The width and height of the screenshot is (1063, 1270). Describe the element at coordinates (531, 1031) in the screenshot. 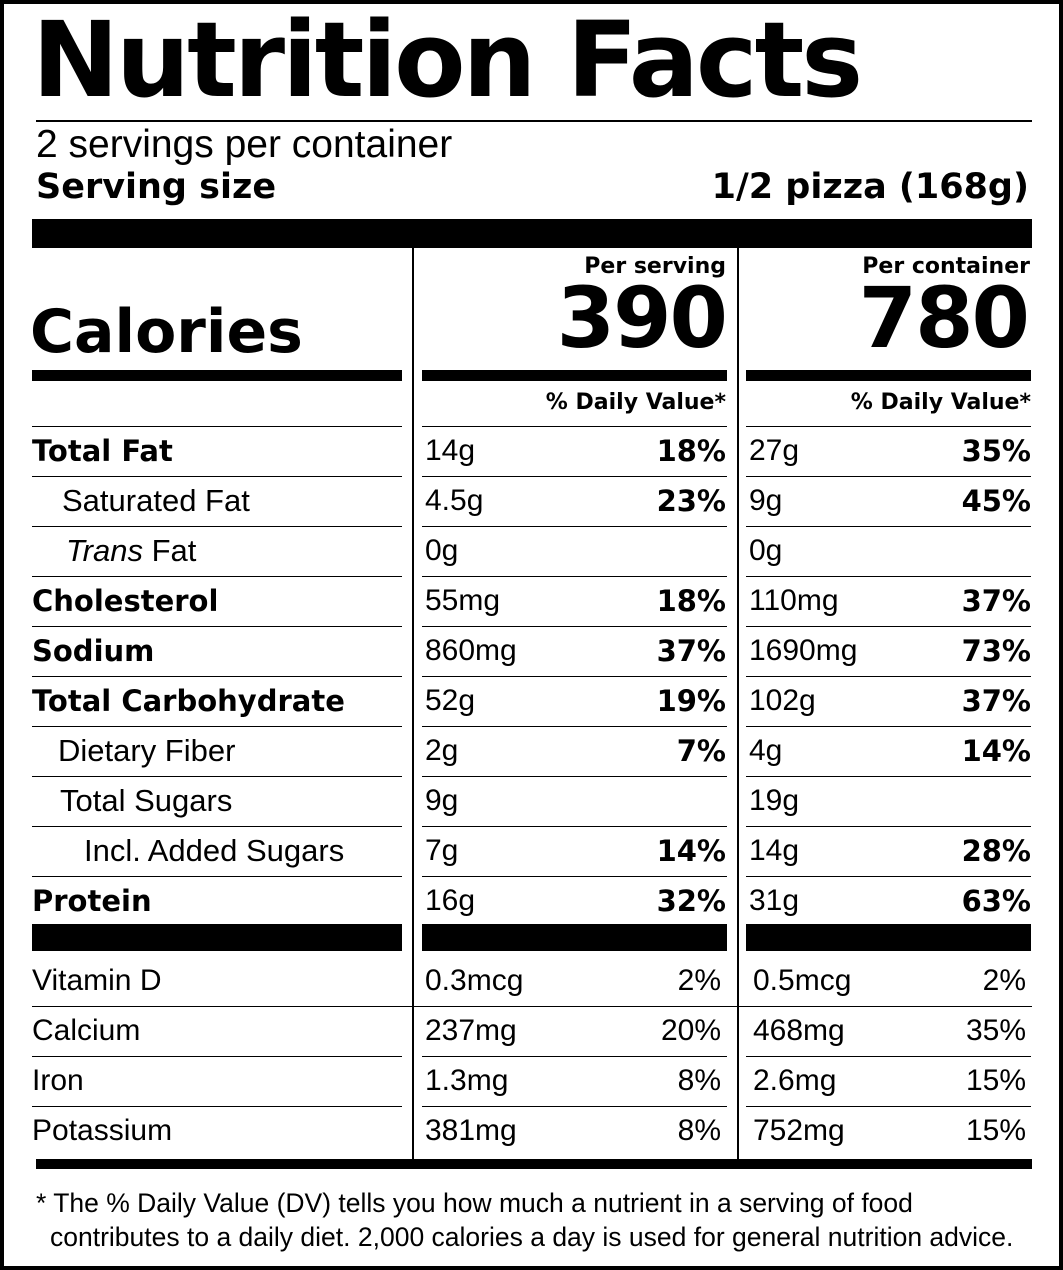

I see `vitamin-row: Calcium 237mg 20% 468mg 35%` at that location.